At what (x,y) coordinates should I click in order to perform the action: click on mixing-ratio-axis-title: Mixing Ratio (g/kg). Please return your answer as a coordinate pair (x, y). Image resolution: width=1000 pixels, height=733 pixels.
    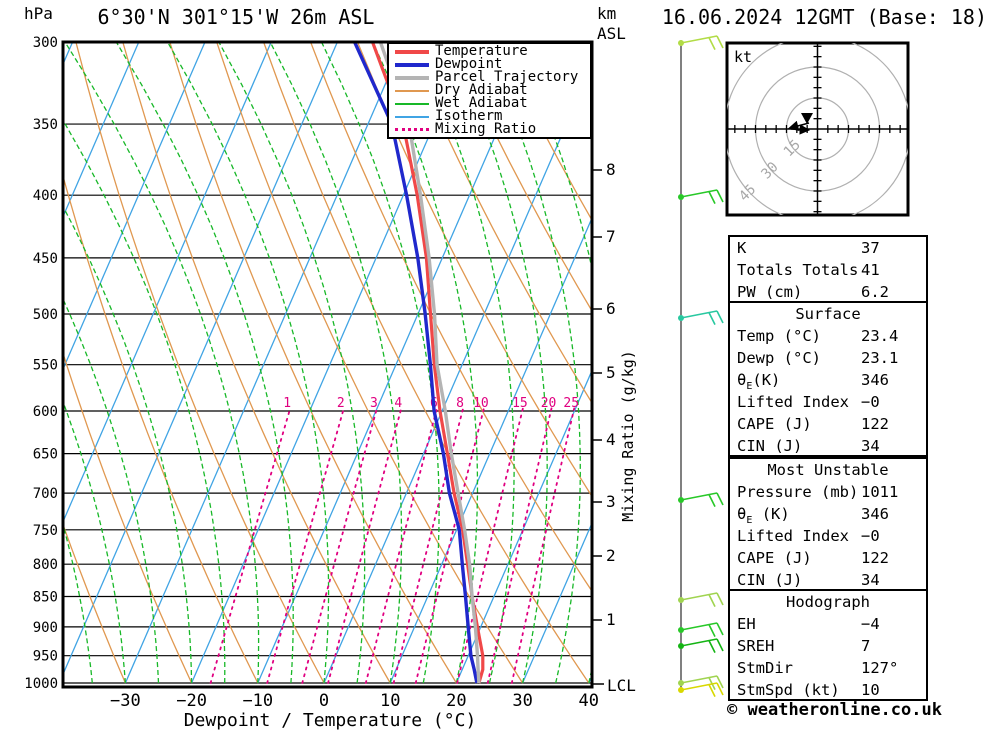
    Looking at the image, I should click on (628, 436).